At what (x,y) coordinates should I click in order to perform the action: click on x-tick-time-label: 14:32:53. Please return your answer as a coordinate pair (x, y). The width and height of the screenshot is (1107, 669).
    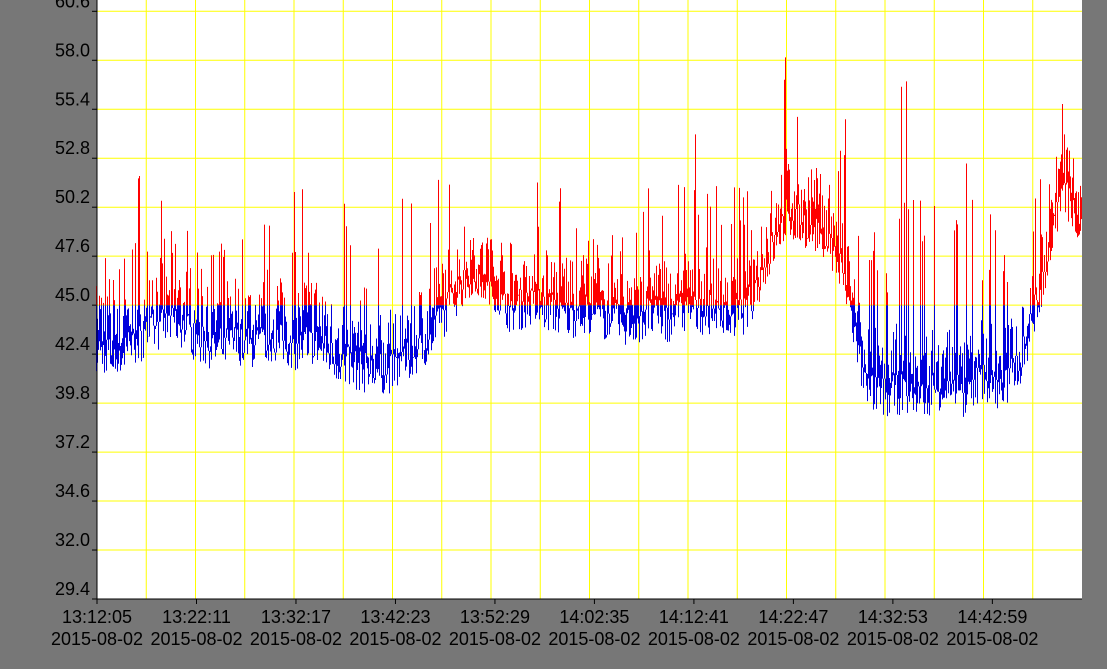
    Looking at the image, I should click on (893, 617).